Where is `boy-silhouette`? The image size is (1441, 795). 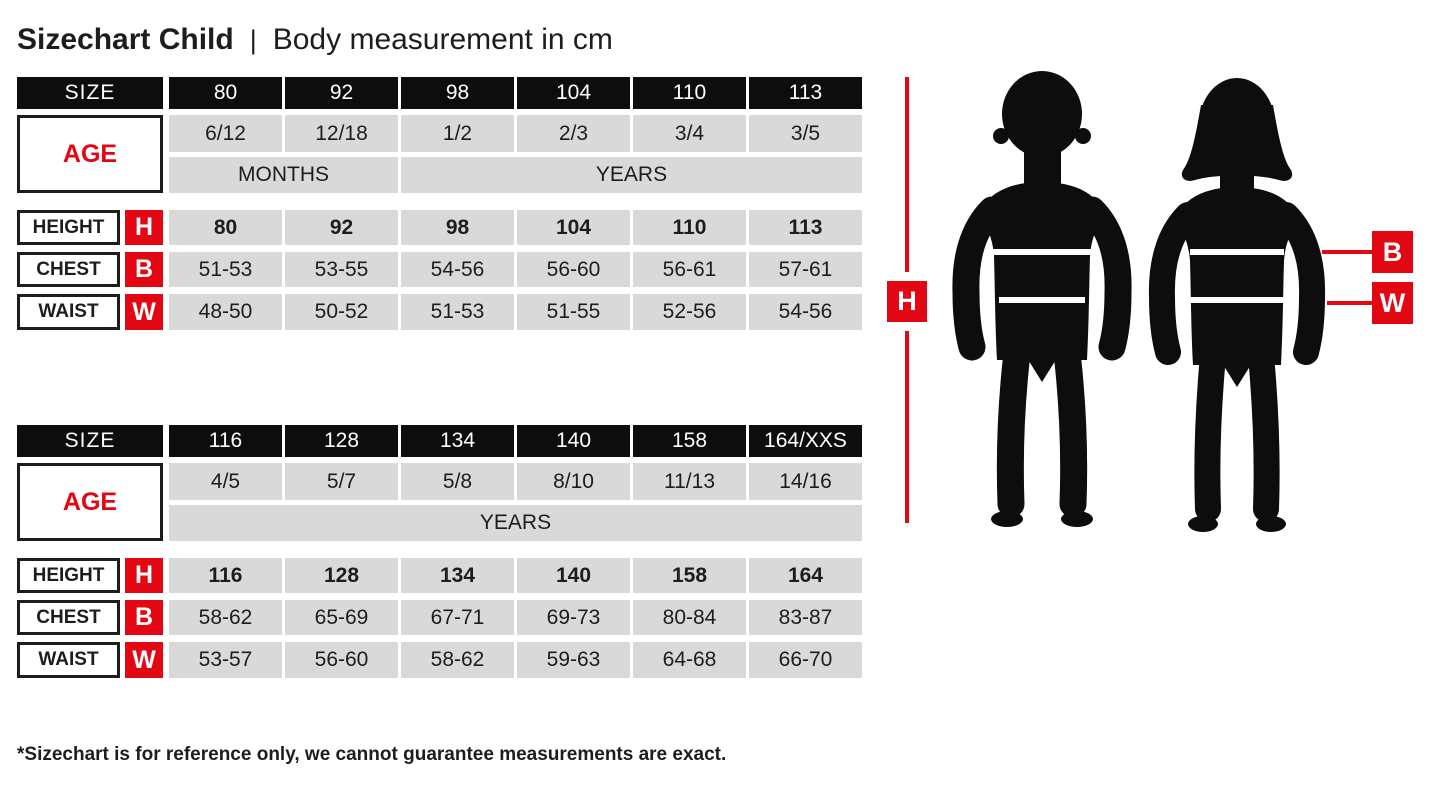
boy-silhouette is located at coordinates (1042, 299).